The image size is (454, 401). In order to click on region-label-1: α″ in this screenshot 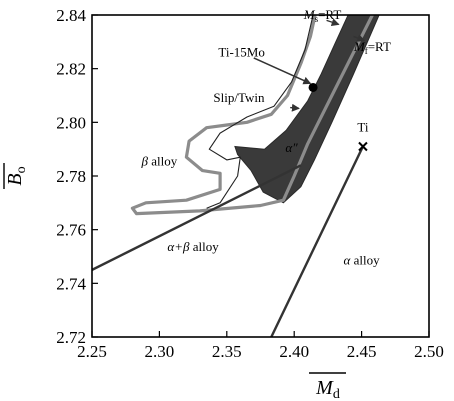, I will do `click(291, 147)`.